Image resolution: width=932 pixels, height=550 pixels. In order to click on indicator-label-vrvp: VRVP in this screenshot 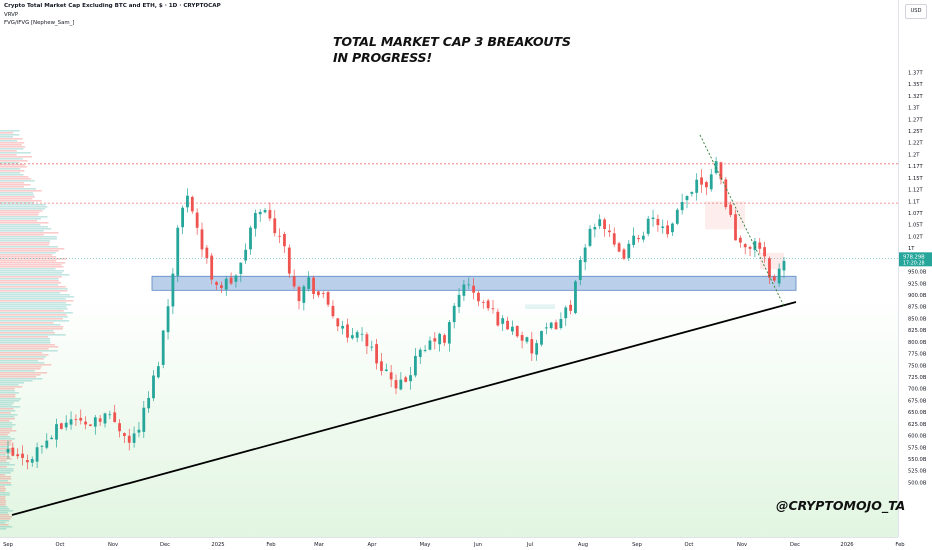, I will do `click(11, 15)`.